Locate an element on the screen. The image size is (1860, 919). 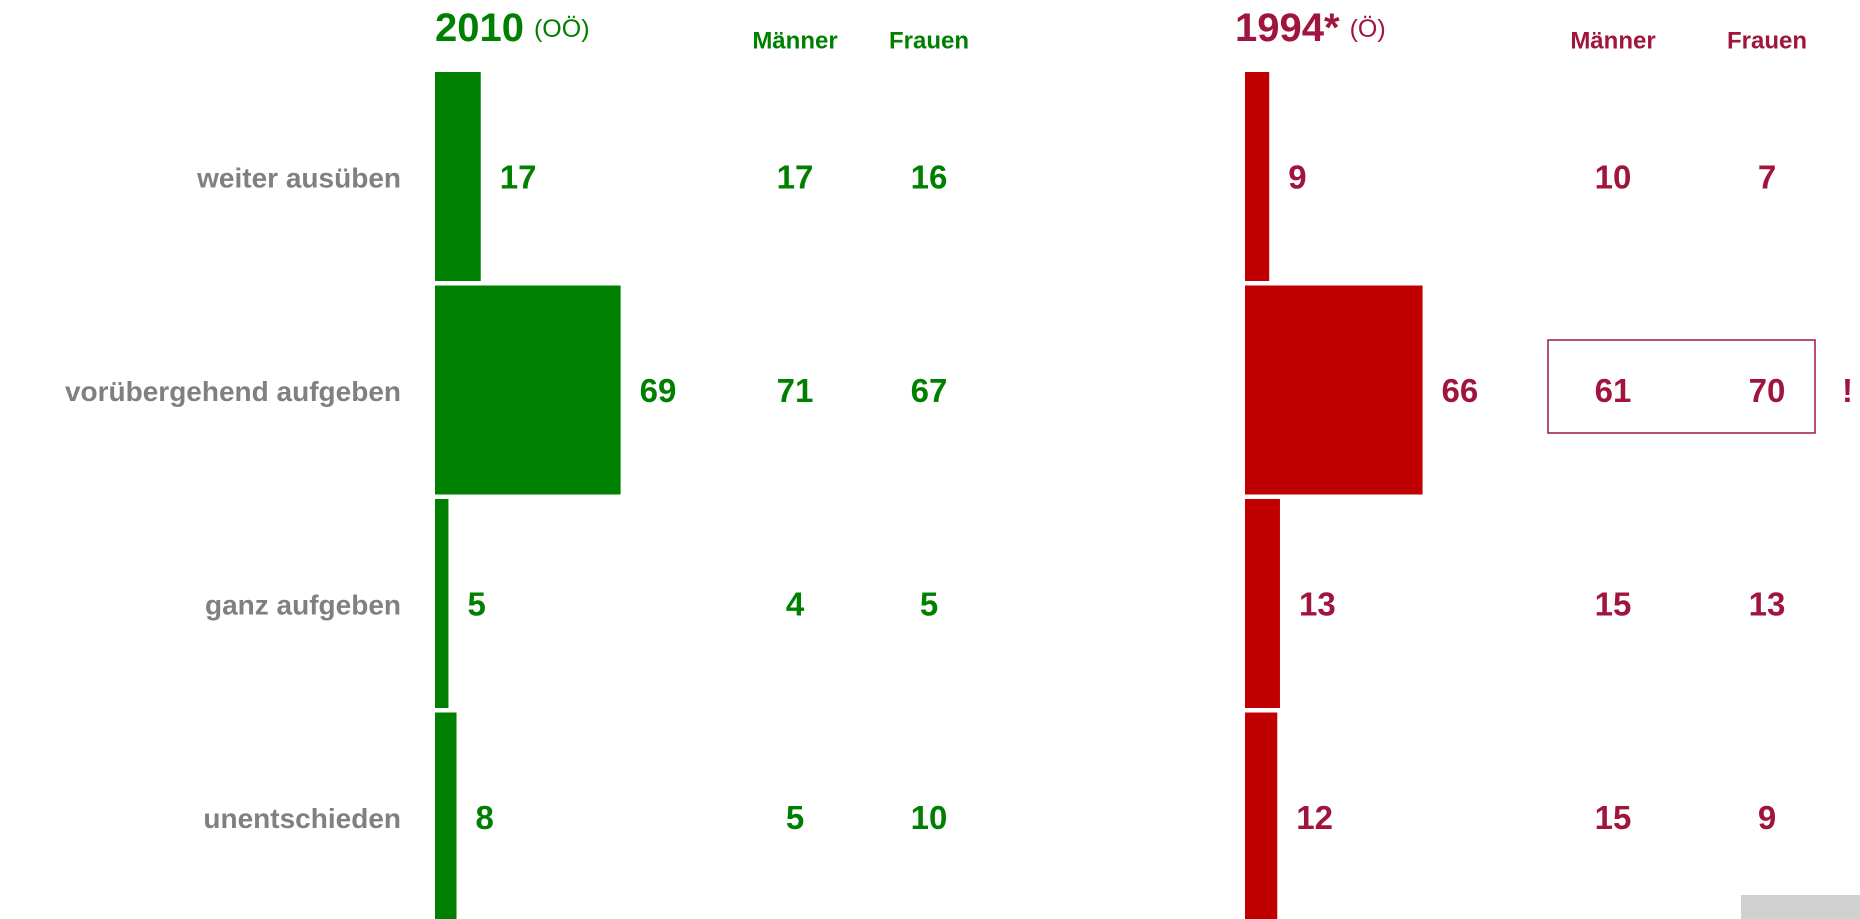
highlight-box is located at coordinates (1681, 386).